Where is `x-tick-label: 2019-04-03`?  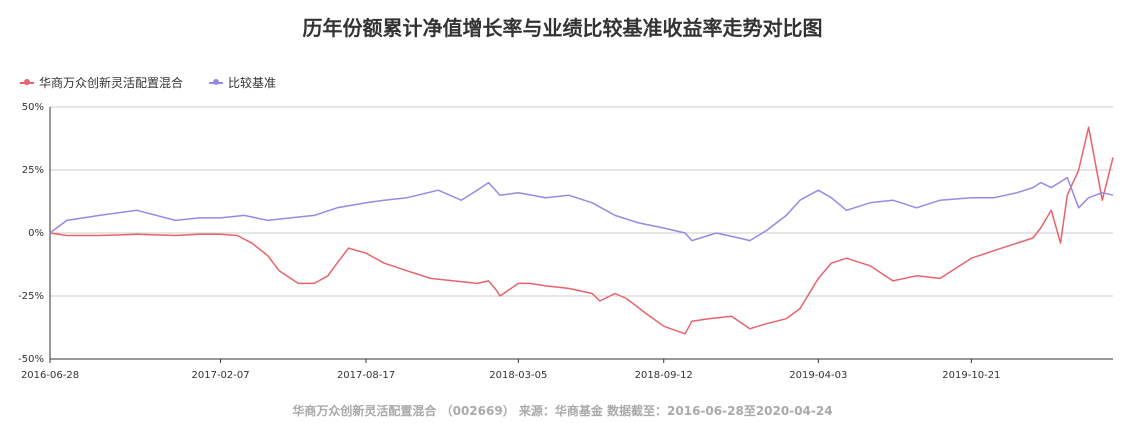
x-tick-label: 2019-04-03 is located at coordinates (818, 375).